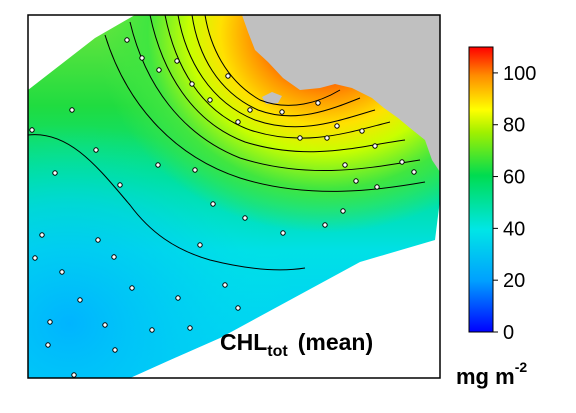  Describe the element at coordinates (514, 203) in the screenshot. I see `colorbar-ticks: 0 20 40 60 80 100` at that location.